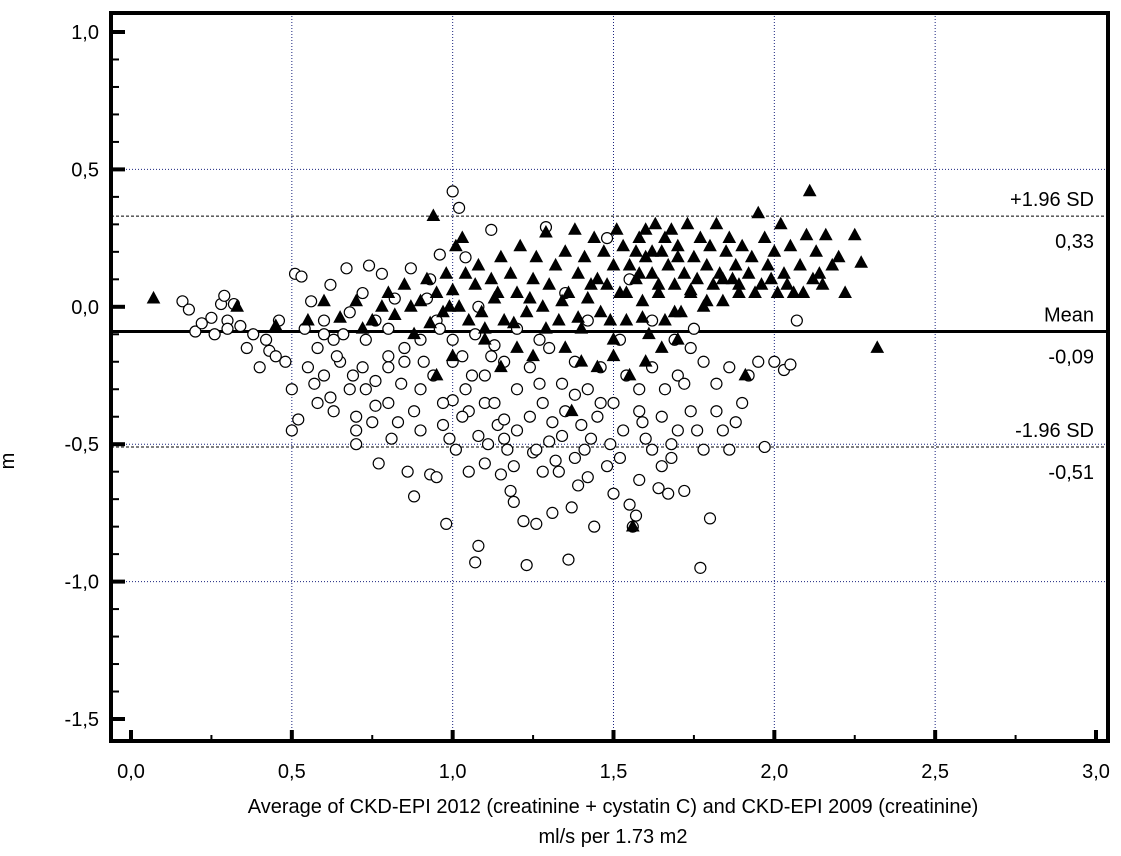  What do you see at coordinates (1052, 336) in the screenshot?
I see `reference-line-labels: +1.96 SD 0,33 Mean -0,09 -1.96 SD -0,51` at bounding box center [1052, 336].